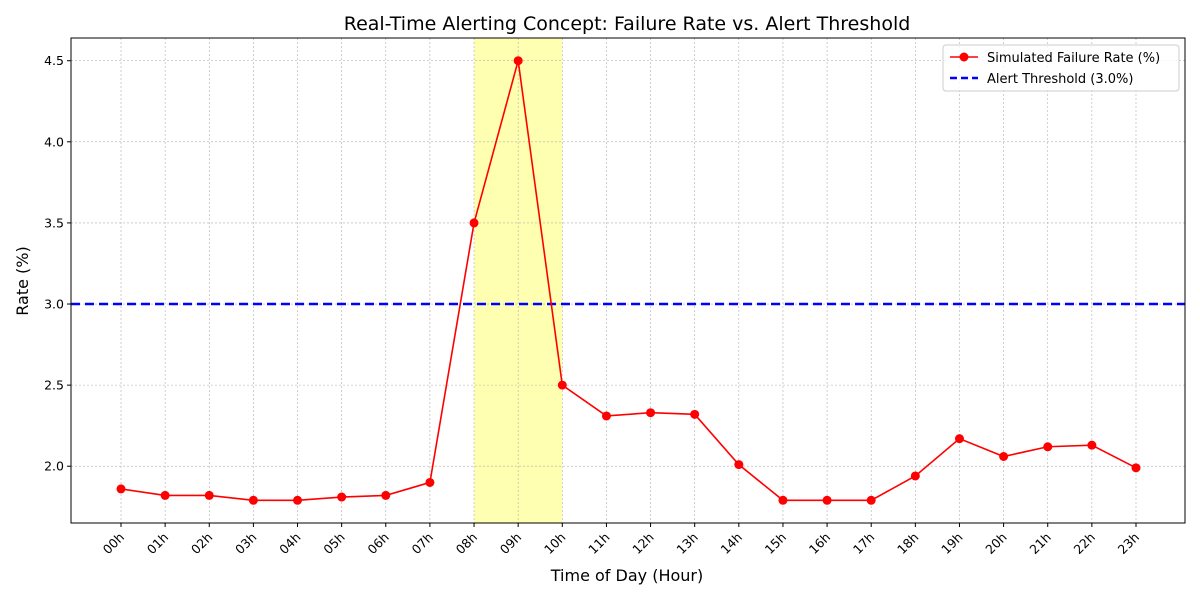  I want to click on x-tick-label: 07h, so click(422, 543).